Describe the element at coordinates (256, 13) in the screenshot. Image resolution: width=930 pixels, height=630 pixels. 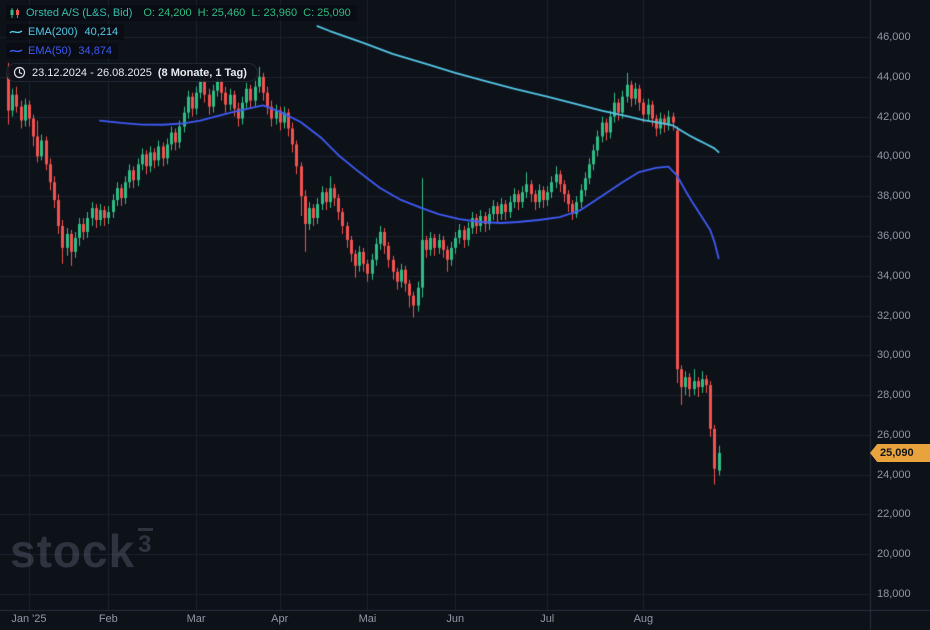
I see `low-label: L:` at that location.